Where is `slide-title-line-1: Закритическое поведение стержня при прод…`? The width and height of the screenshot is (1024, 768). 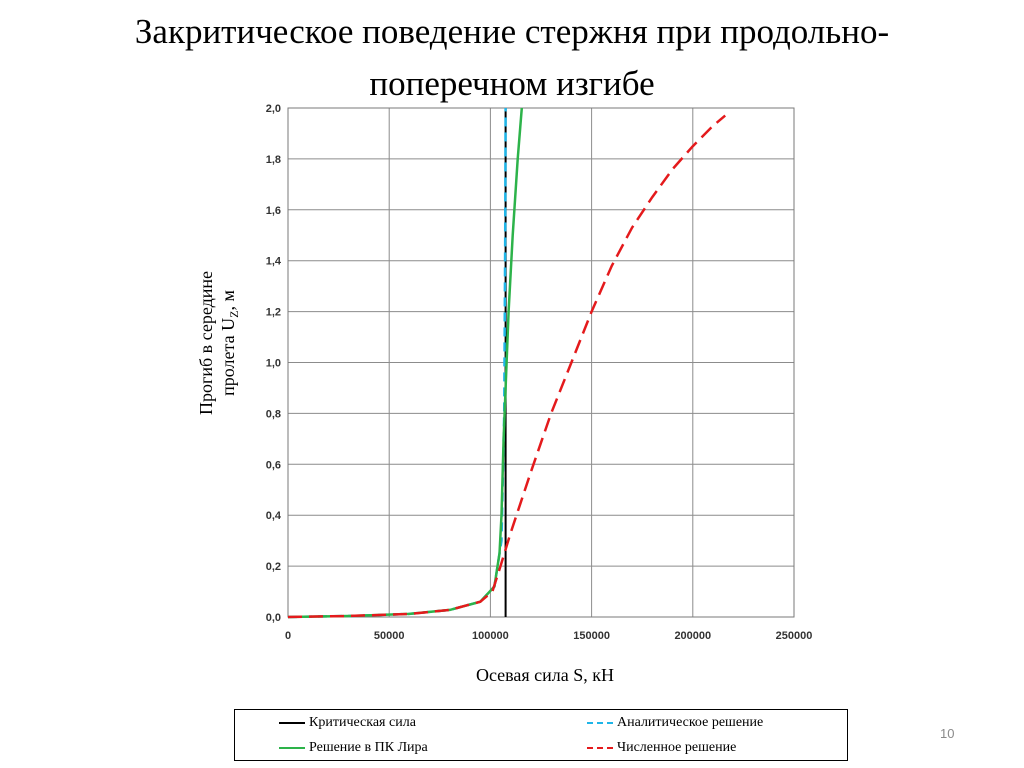
slide-title-line-1: Закритическое поведение стержня при прод… is located at coordinates (512, 31).